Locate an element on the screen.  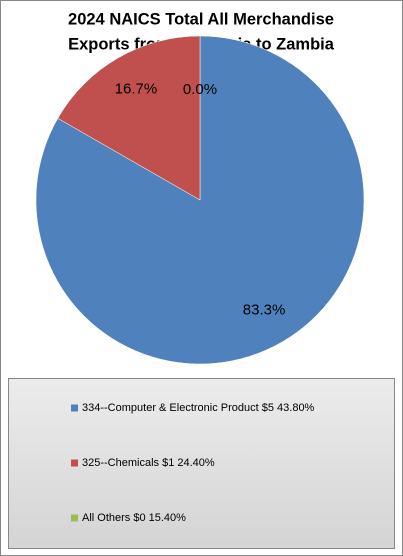
data-label: 0.0% is located at coordinates (200, 89).